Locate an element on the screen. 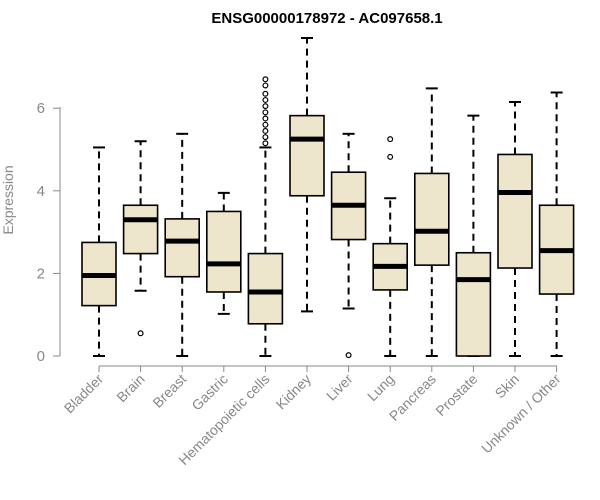 Image resolution: width=600 pixels, height=500 pixels. x-tick-label: Lung is located at coordinates (380, 387).